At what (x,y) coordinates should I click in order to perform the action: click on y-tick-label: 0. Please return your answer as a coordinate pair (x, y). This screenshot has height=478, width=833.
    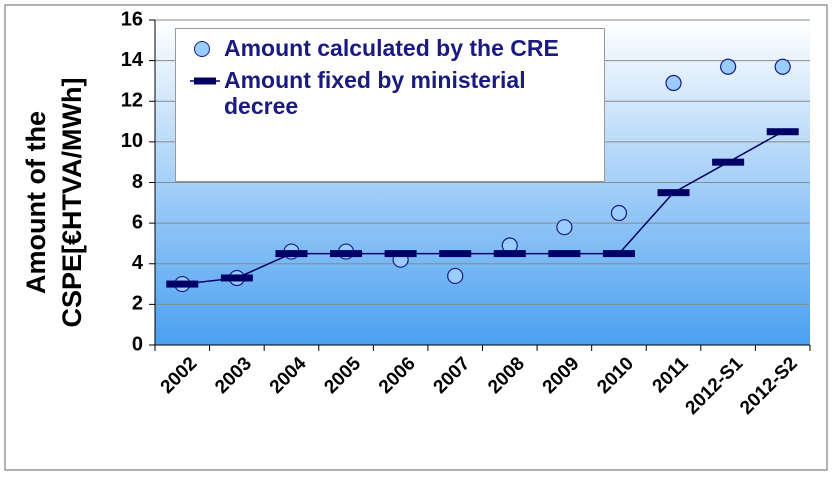
    Looking at the image, I should click on (137, 344).